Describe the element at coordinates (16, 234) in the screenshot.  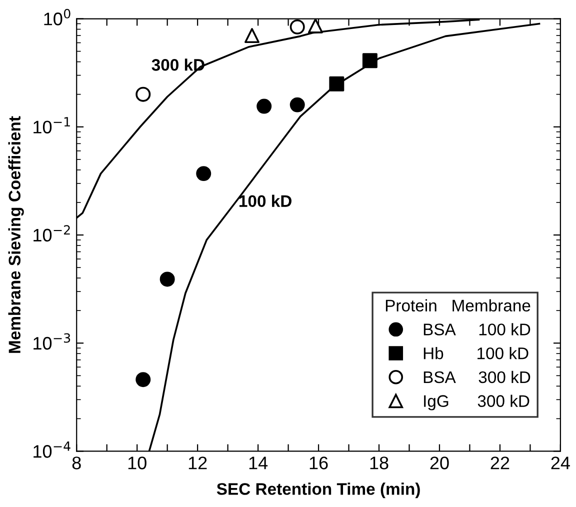
I see `y-axis-title: Membrane Sieving Coefficient` at that location.